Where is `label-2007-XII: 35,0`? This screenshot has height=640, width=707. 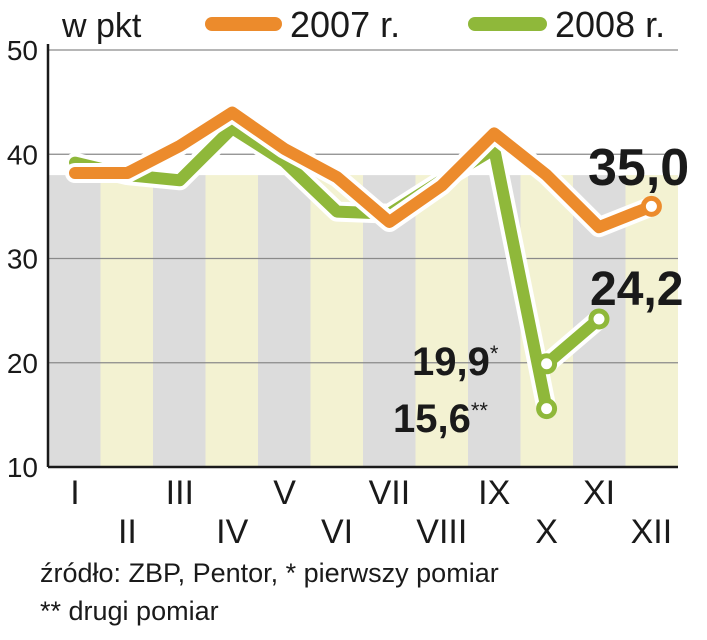
label-2007-XII: 35,0 is located at coordinates (638, 168).